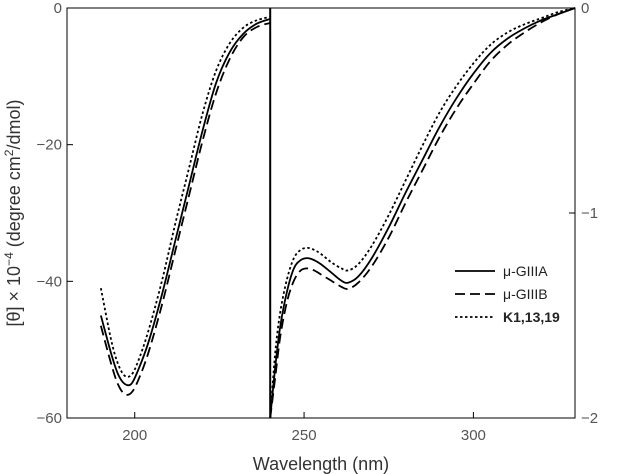 This screenshot has height=474, width=617. What do you see at coordinates (525, 271) in the screenshot?
I see `legend-label-1: μ-GIIIA` at bounding box center [525, 271].